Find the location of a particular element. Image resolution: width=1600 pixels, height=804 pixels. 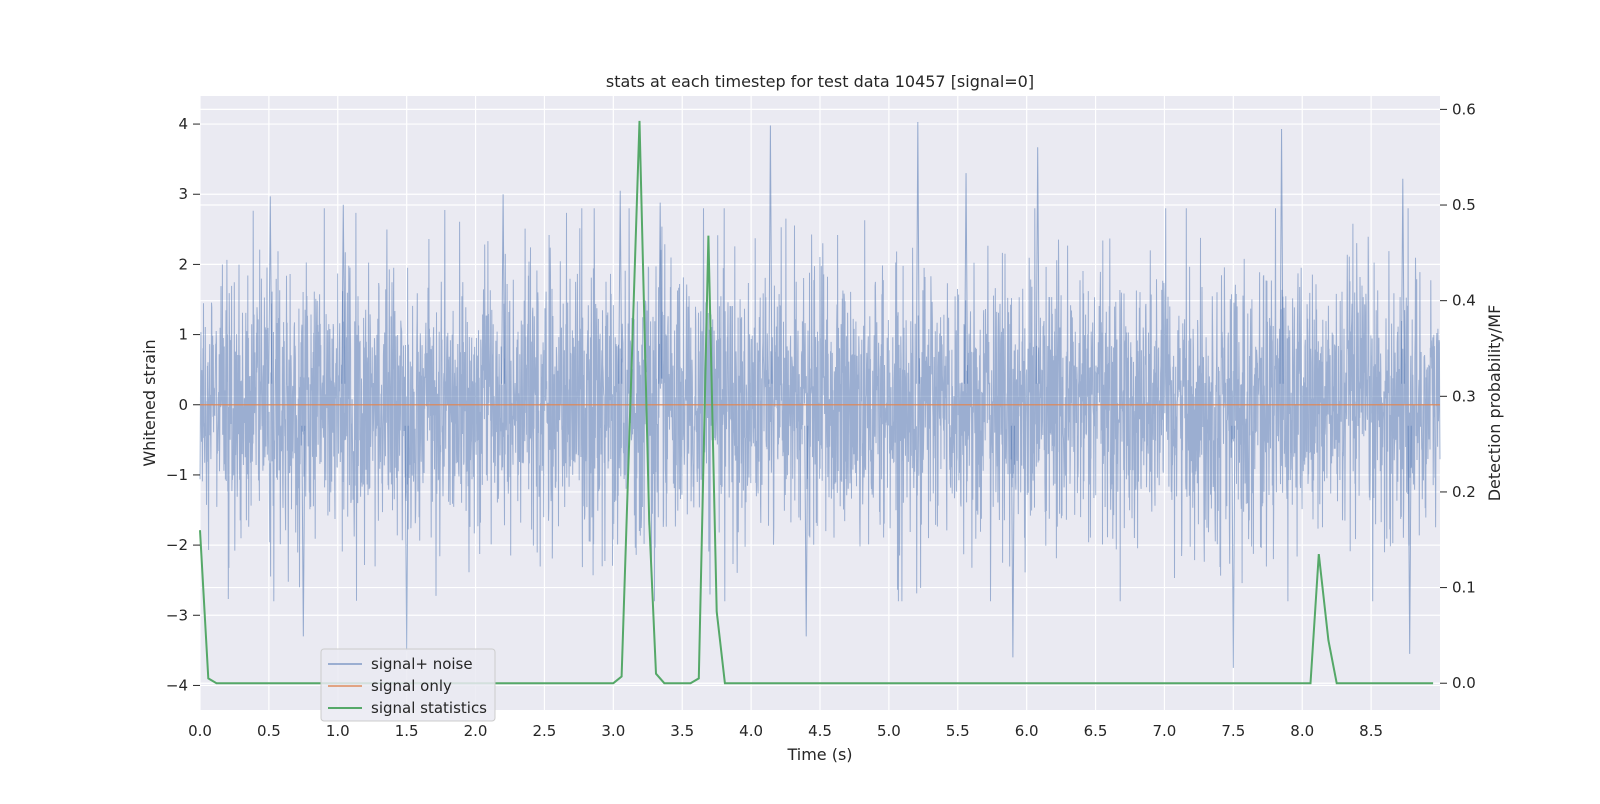

x-tick-label: 6.5 is located at coordinates (1096, 731).